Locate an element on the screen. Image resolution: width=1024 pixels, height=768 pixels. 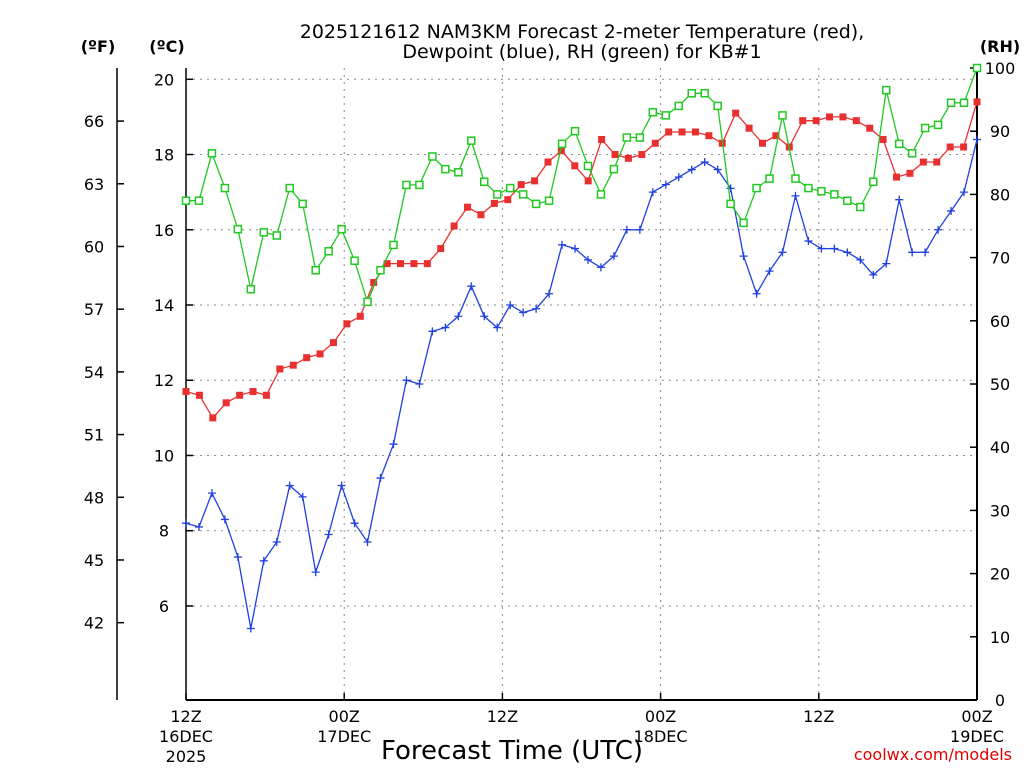
credit-text: coolwx.com/models is located at coordinates (933, 754).